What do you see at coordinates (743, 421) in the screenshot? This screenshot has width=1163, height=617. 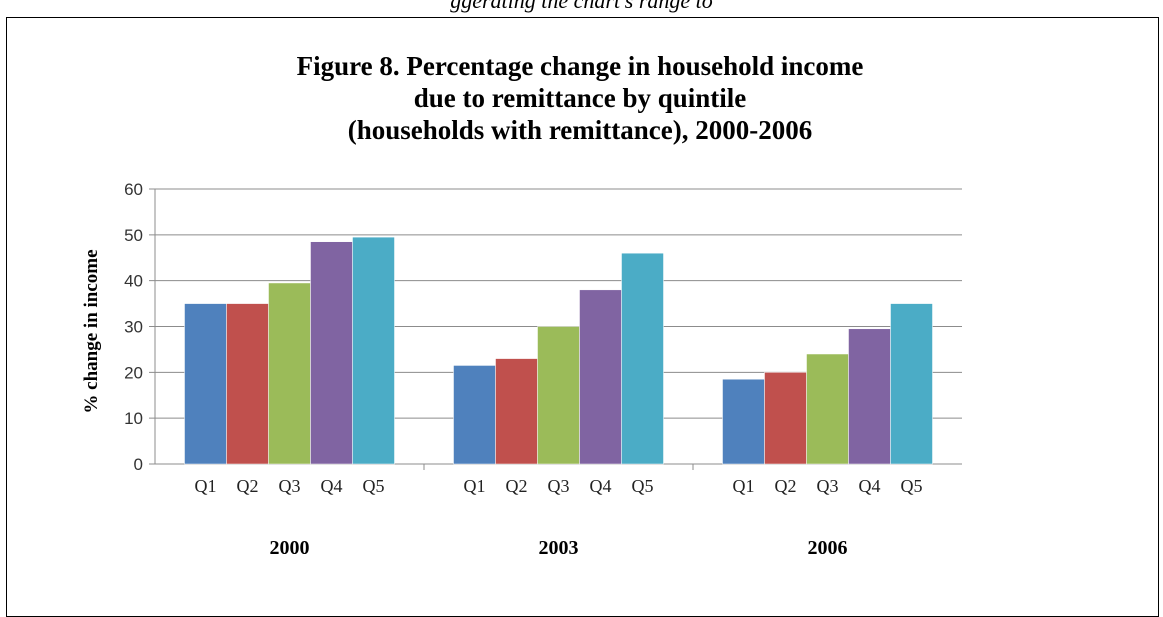 I see `bar-2006-Q1` at bounding box center [743, 421].